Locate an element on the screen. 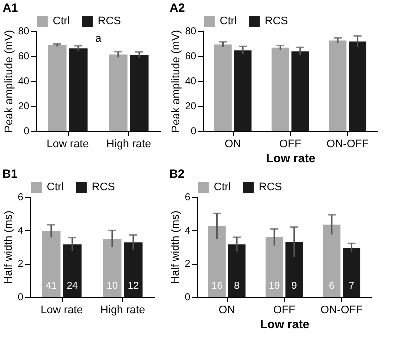 The image size is (411, 344). annotation: 41 is located at coordinates (52, 286).